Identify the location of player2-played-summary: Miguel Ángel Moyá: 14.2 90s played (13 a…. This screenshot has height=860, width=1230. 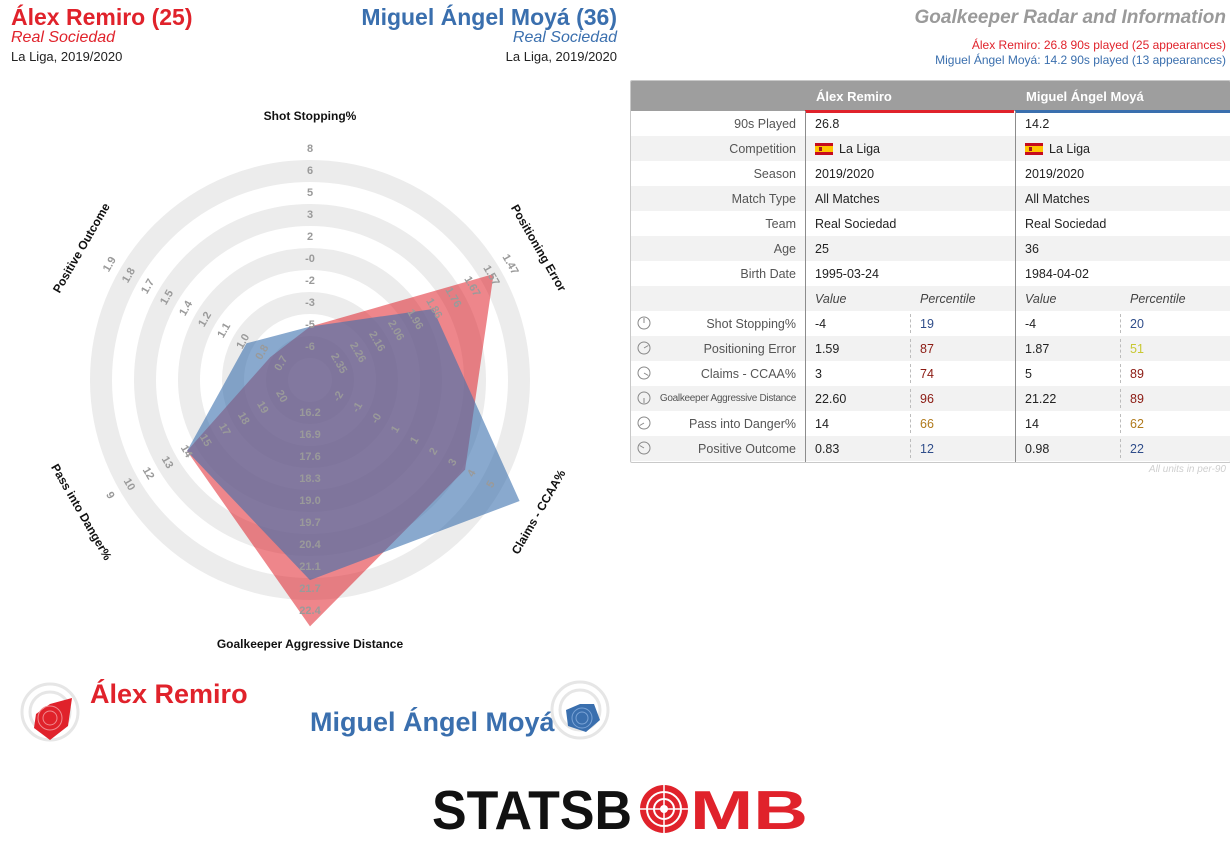
(1080, 60).